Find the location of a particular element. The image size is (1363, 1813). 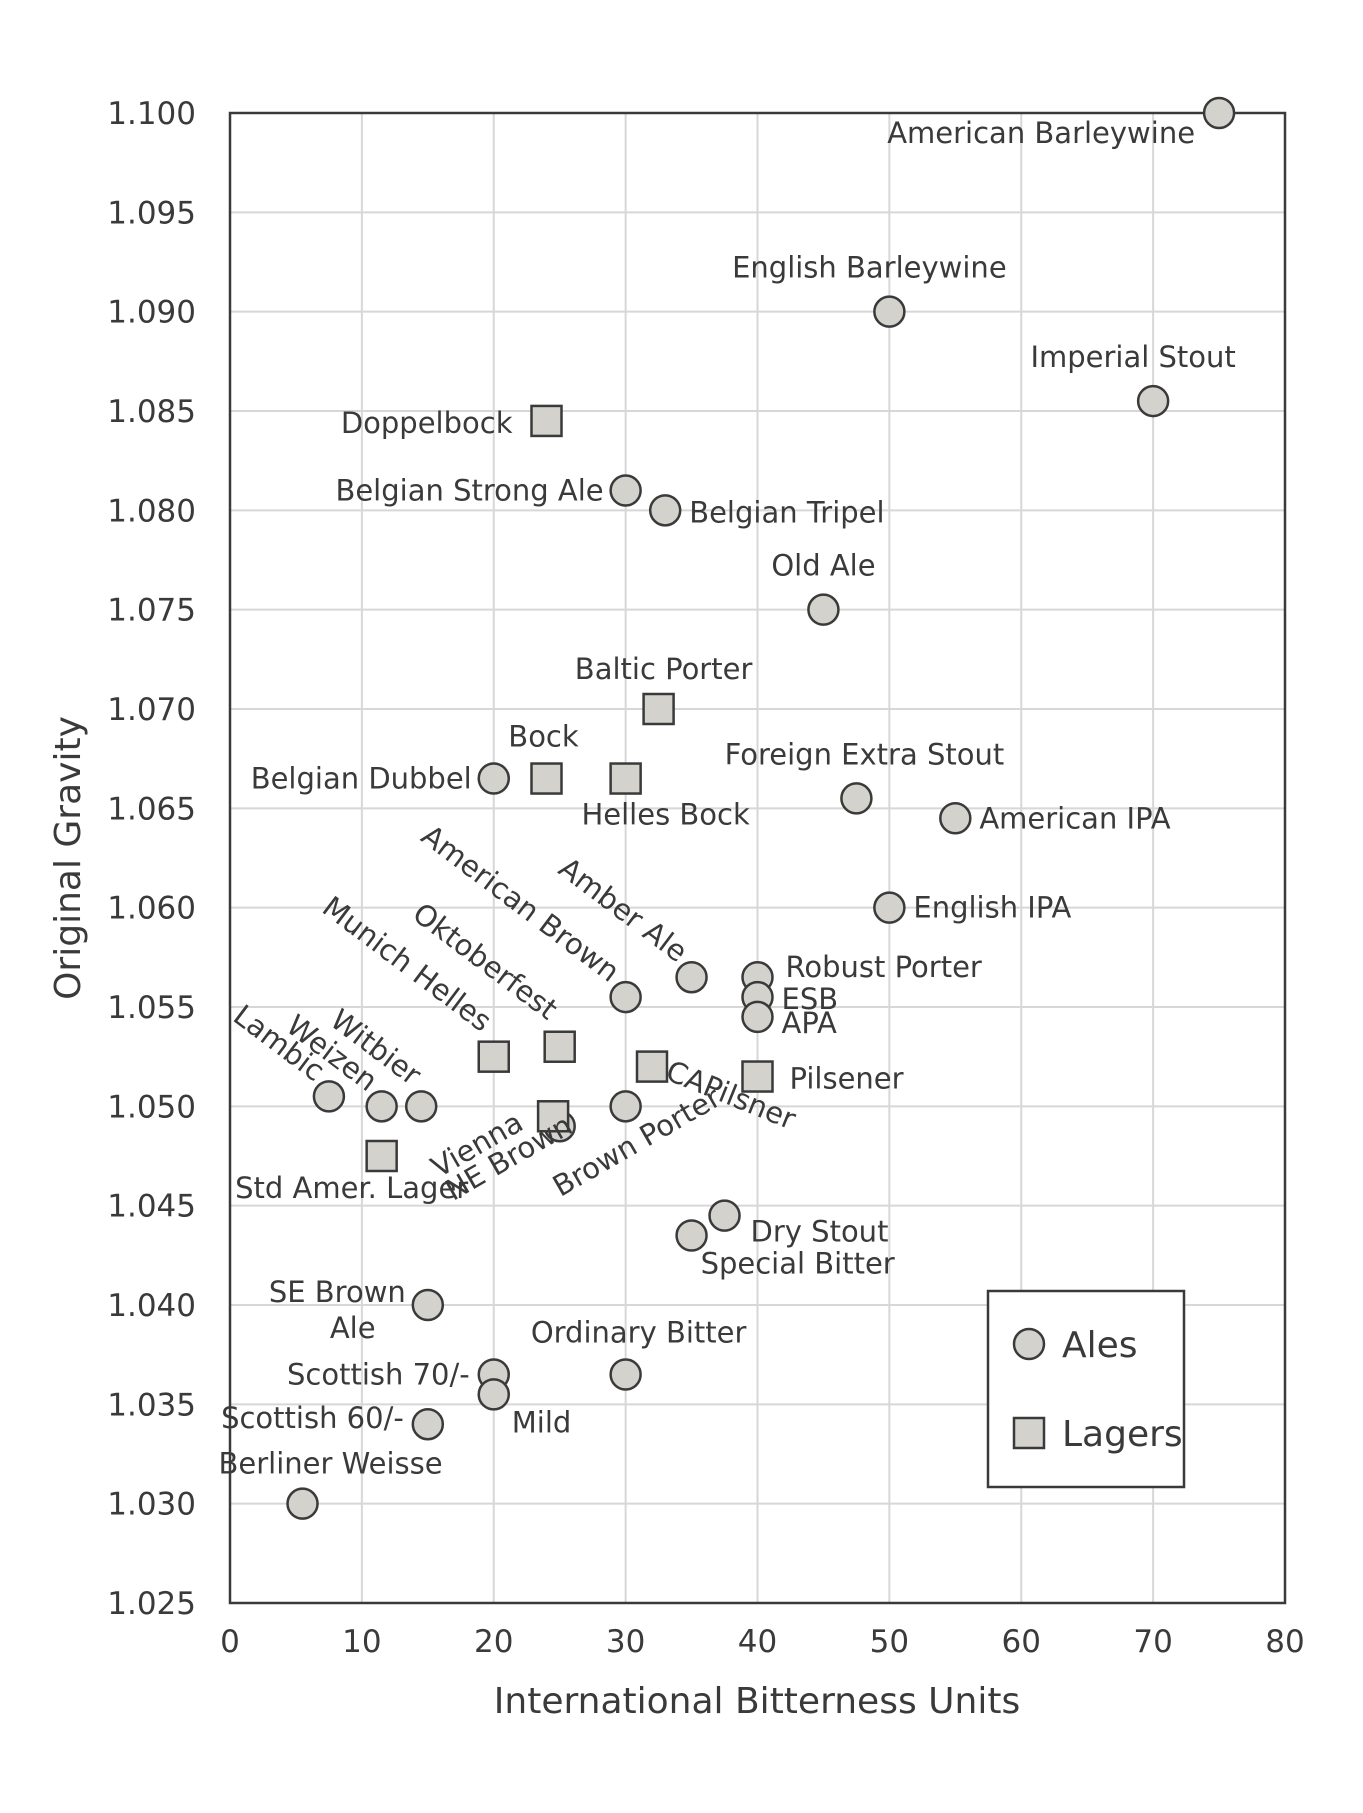

mild-marker is located at coordinates (493, 1394).